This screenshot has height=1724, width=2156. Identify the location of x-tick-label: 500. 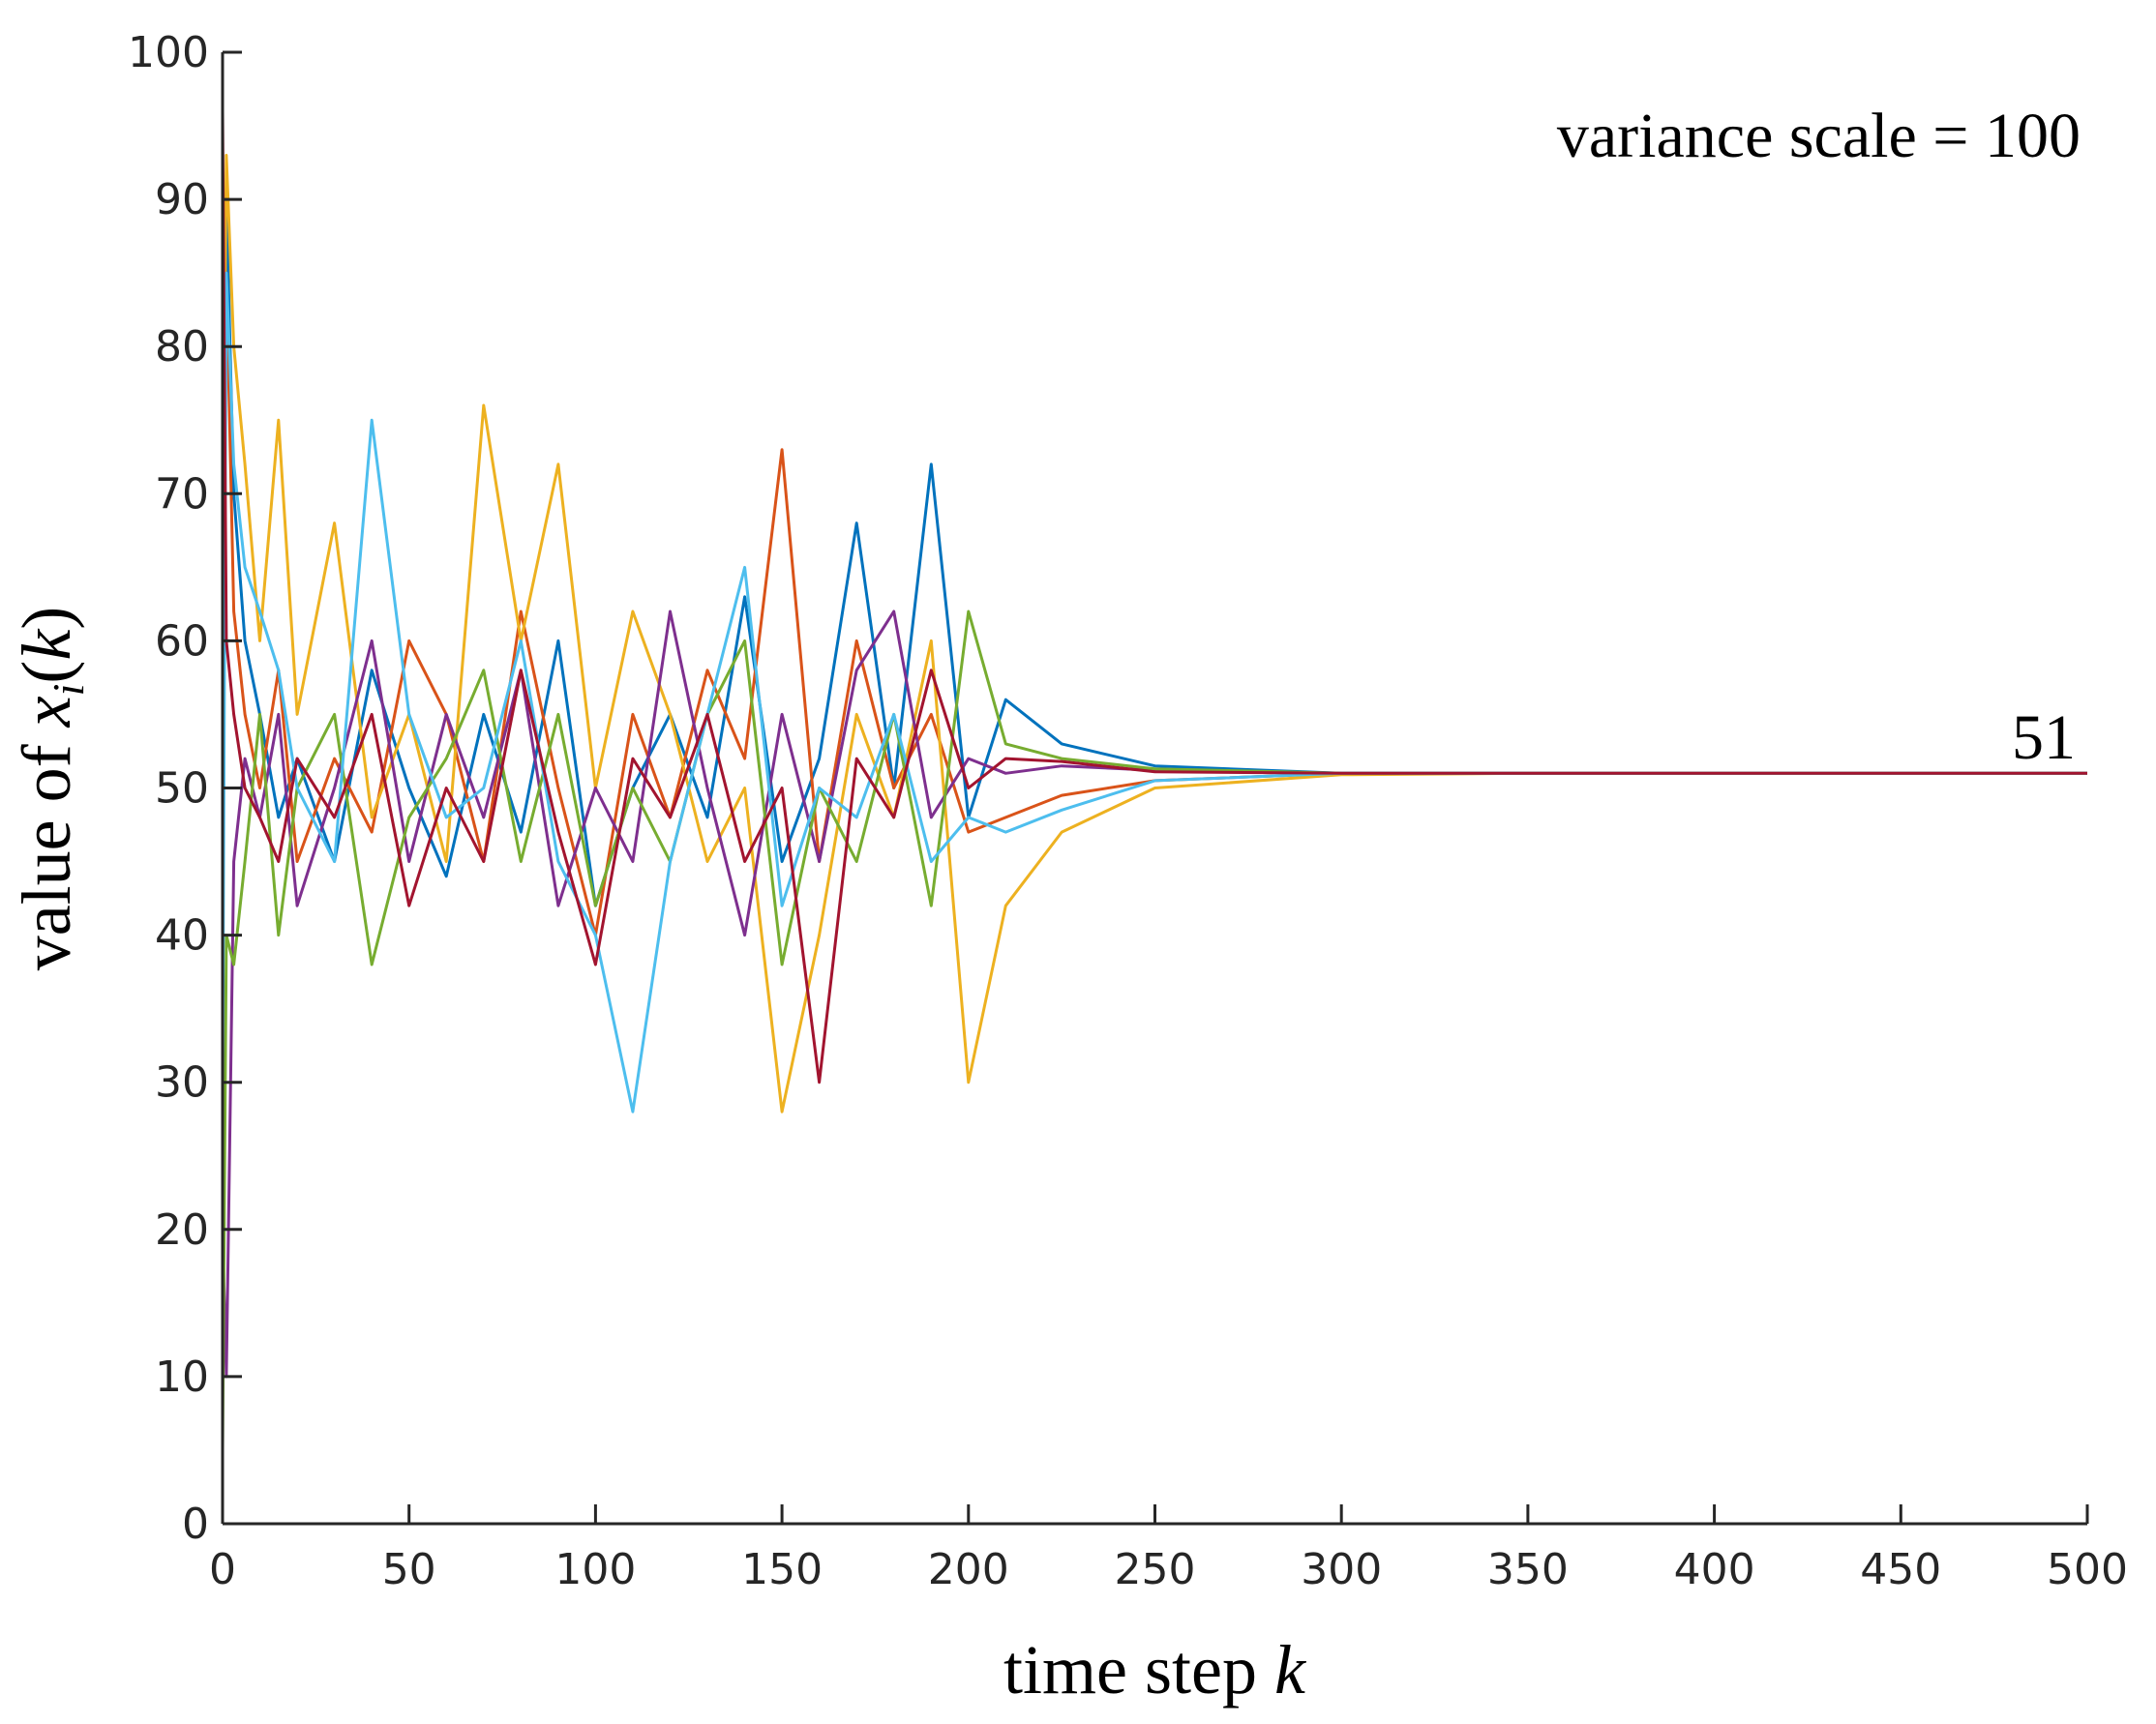
(2087, 1569).